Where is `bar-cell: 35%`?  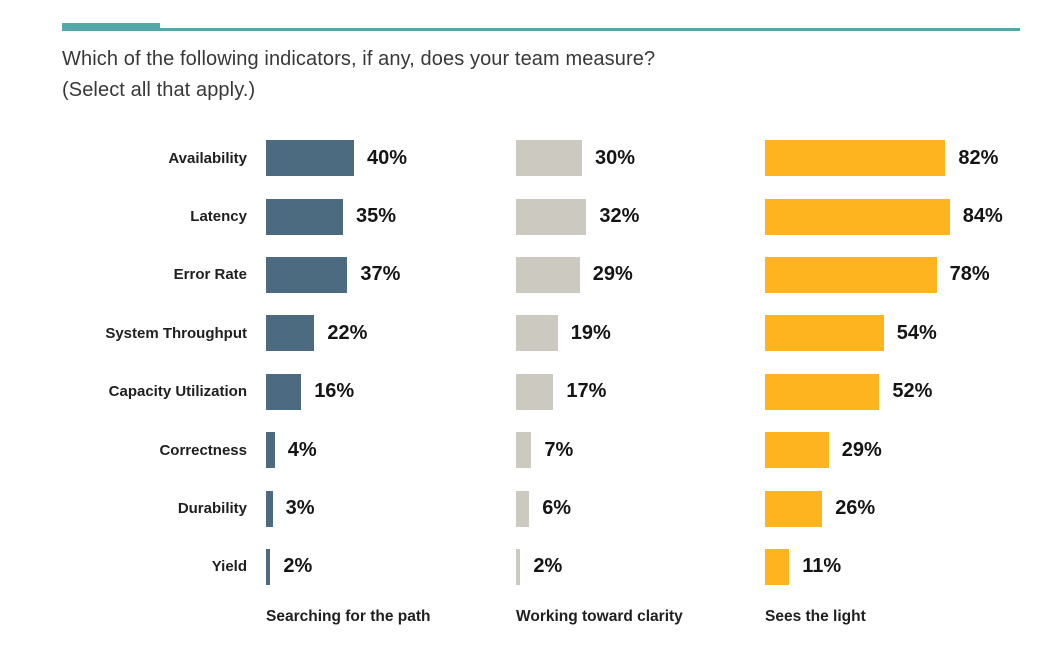
bar-cell: 35% is located at coordinates (391, 216).